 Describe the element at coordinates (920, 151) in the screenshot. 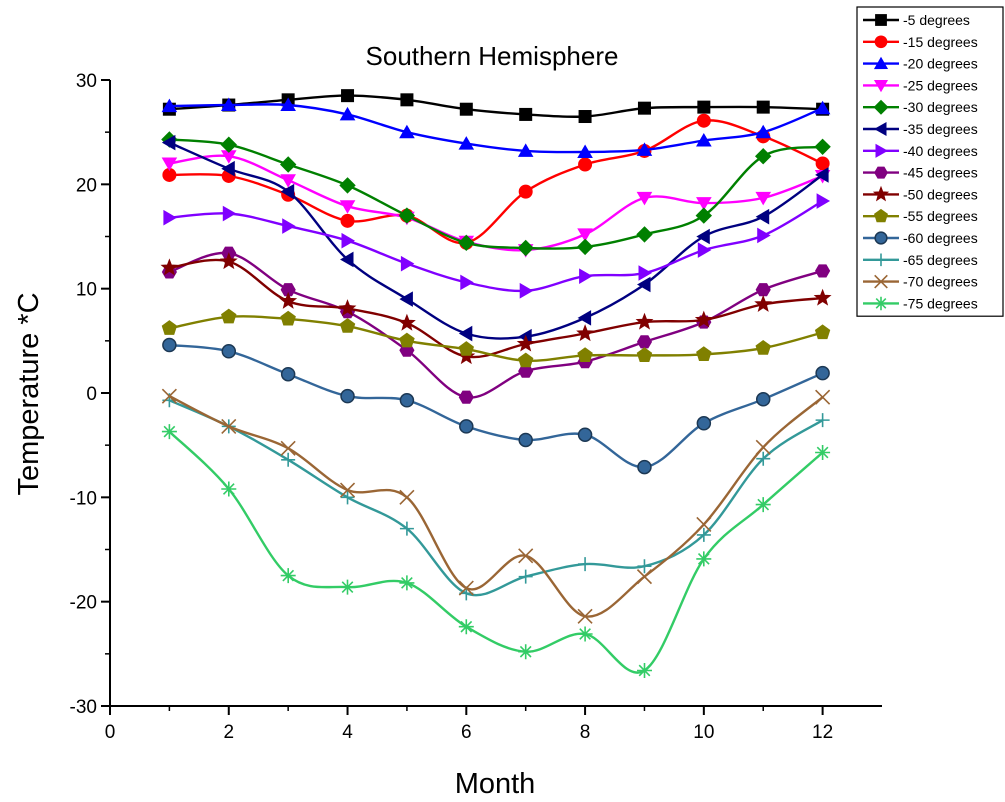

I see `legend-item: -40 degrees` at that location.